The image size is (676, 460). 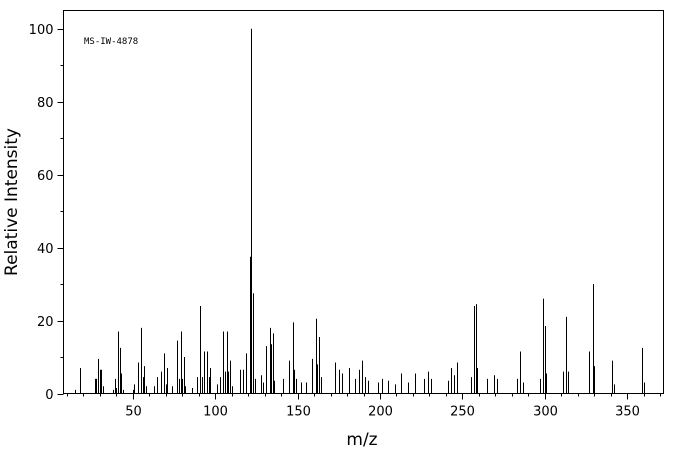 What do you see at coordinates (49, 395) in the screenshot?
I see `y-tick-label: 0` at bounding box center [49, 395].